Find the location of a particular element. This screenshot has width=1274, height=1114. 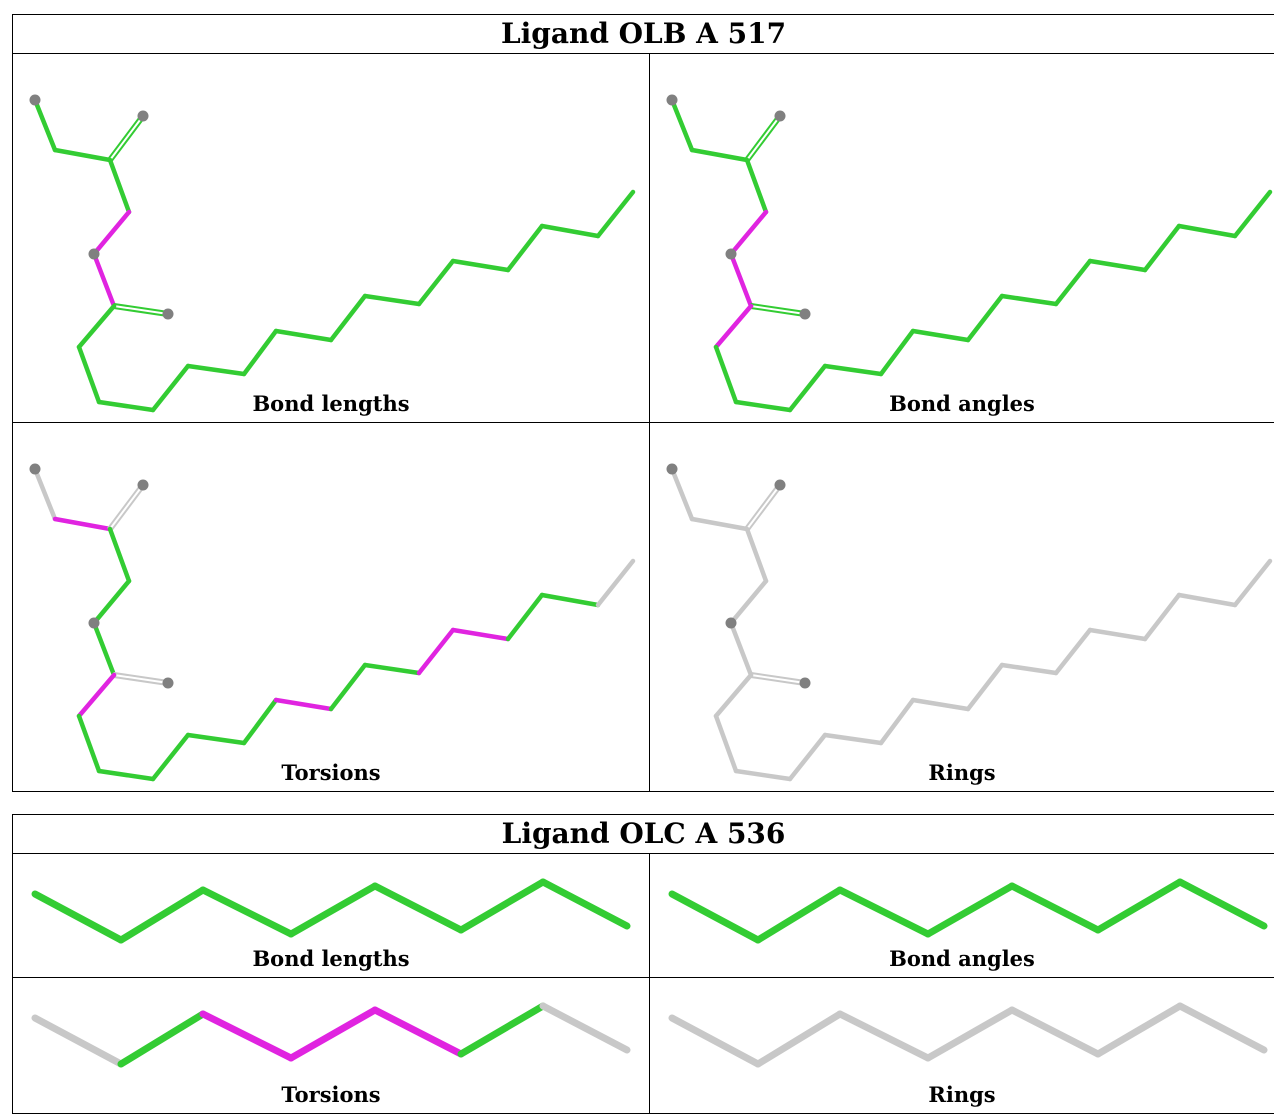

panel-caption: Torsions is located at coordinates (331, 772).